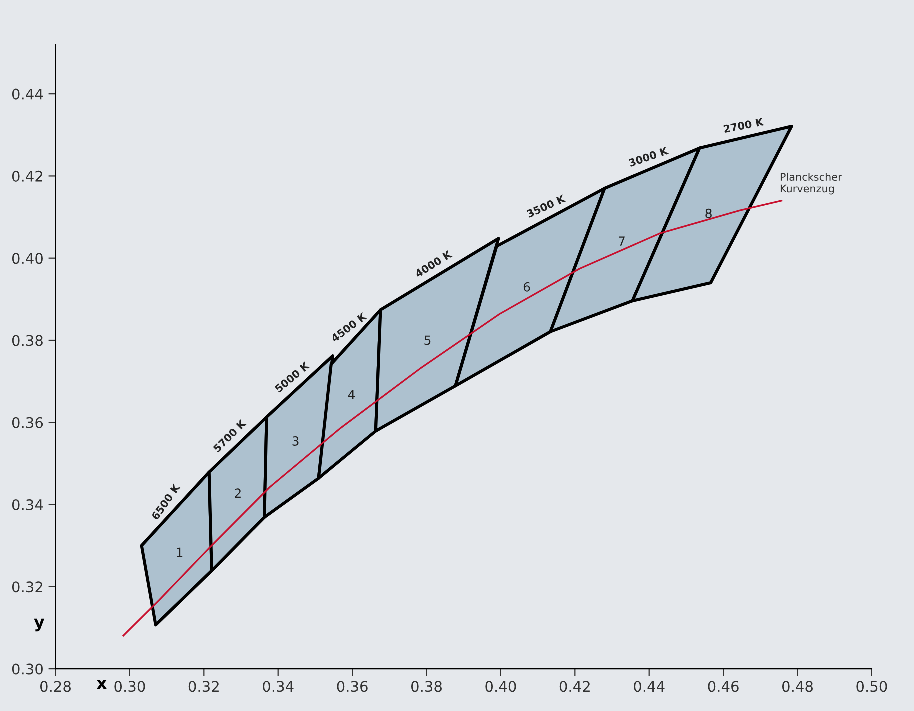 Image resolution: width=914 pixels, height=711 pixels. What do you see at coordinates (352, 686) in the screenshot?
I see `x-tick-label: 0.36` at bounding box center [352, 686].